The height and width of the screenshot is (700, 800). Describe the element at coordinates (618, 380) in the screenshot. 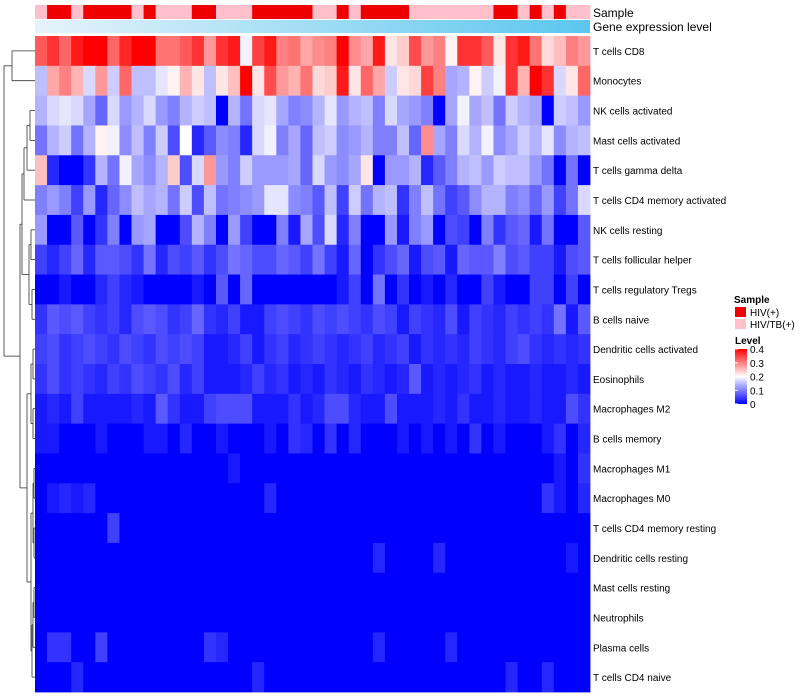

I see `row-label: Eosinophils` at that location.